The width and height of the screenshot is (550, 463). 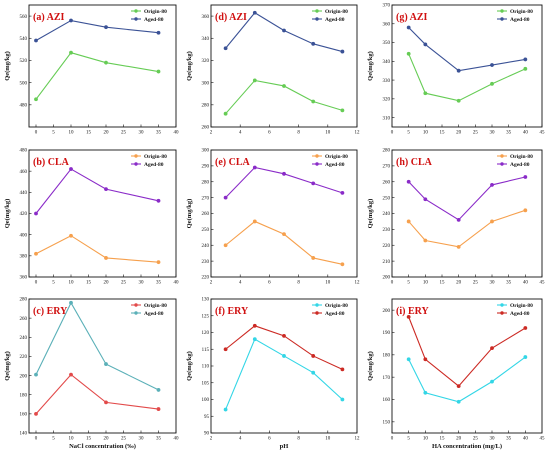 I want to click on x-tick-label: 2, so click(x=211, y=133).